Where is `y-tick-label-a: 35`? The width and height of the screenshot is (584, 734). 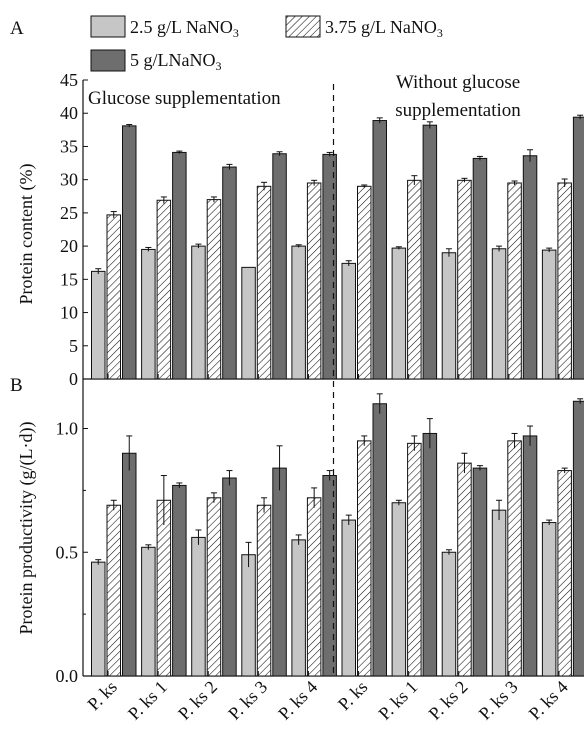
y-tick-label-a: 35 is located at coordinates (69, 146).